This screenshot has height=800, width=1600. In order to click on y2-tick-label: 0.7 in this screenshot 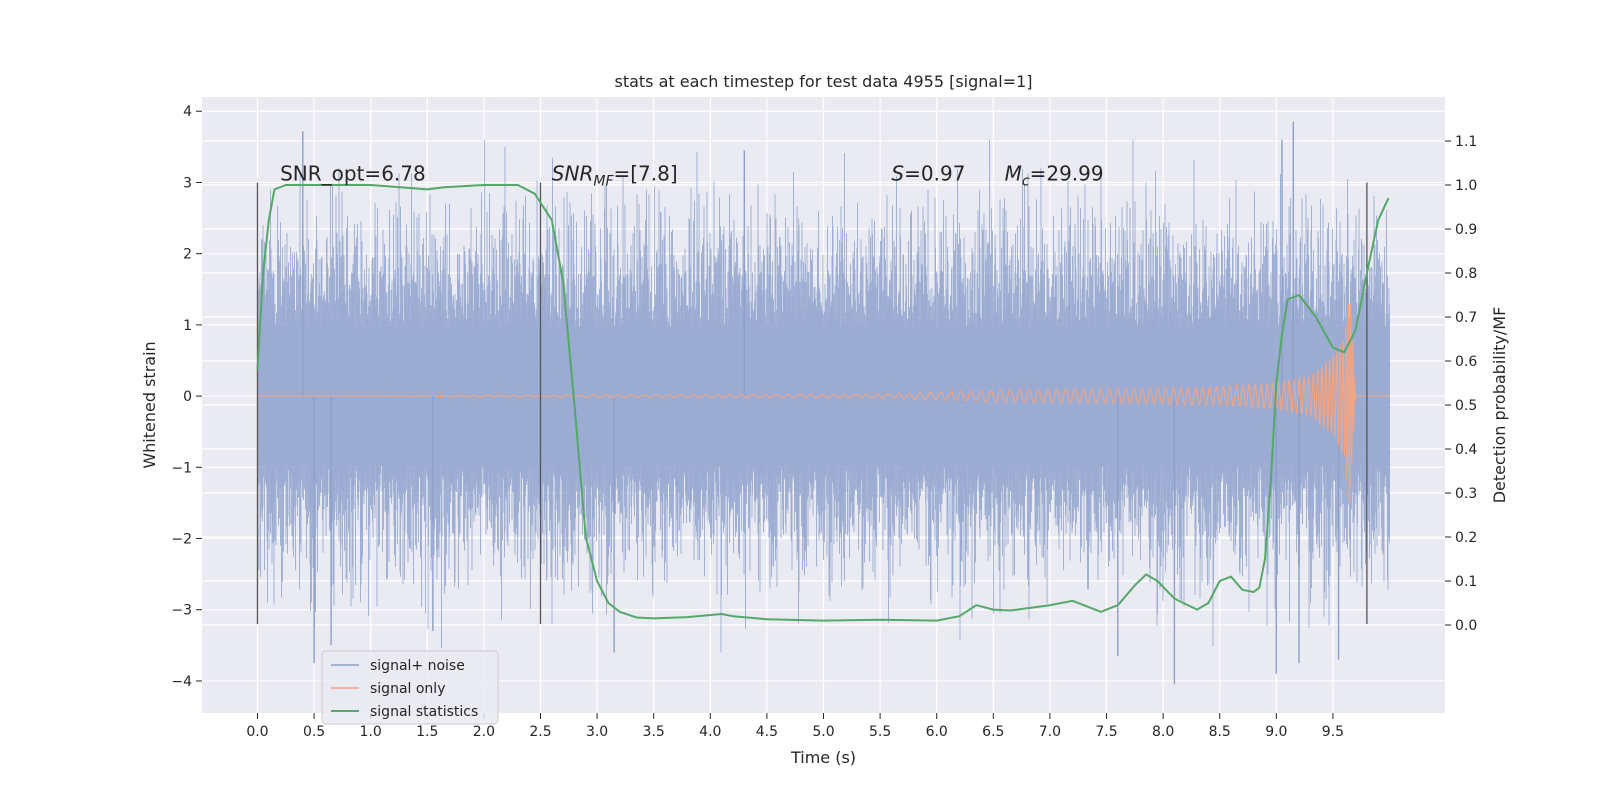, I will do `click(1466, 318)`.